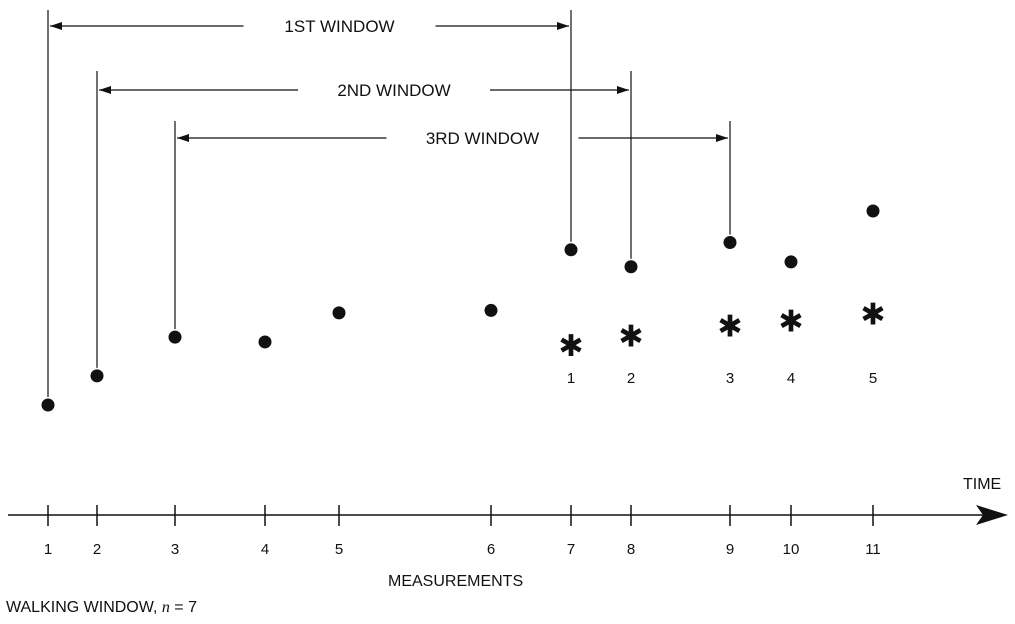  What do you see at coordinates (631, 549) in the screenshot?
I see `axis-tick-label: 8` at bounding box center [631, 549].